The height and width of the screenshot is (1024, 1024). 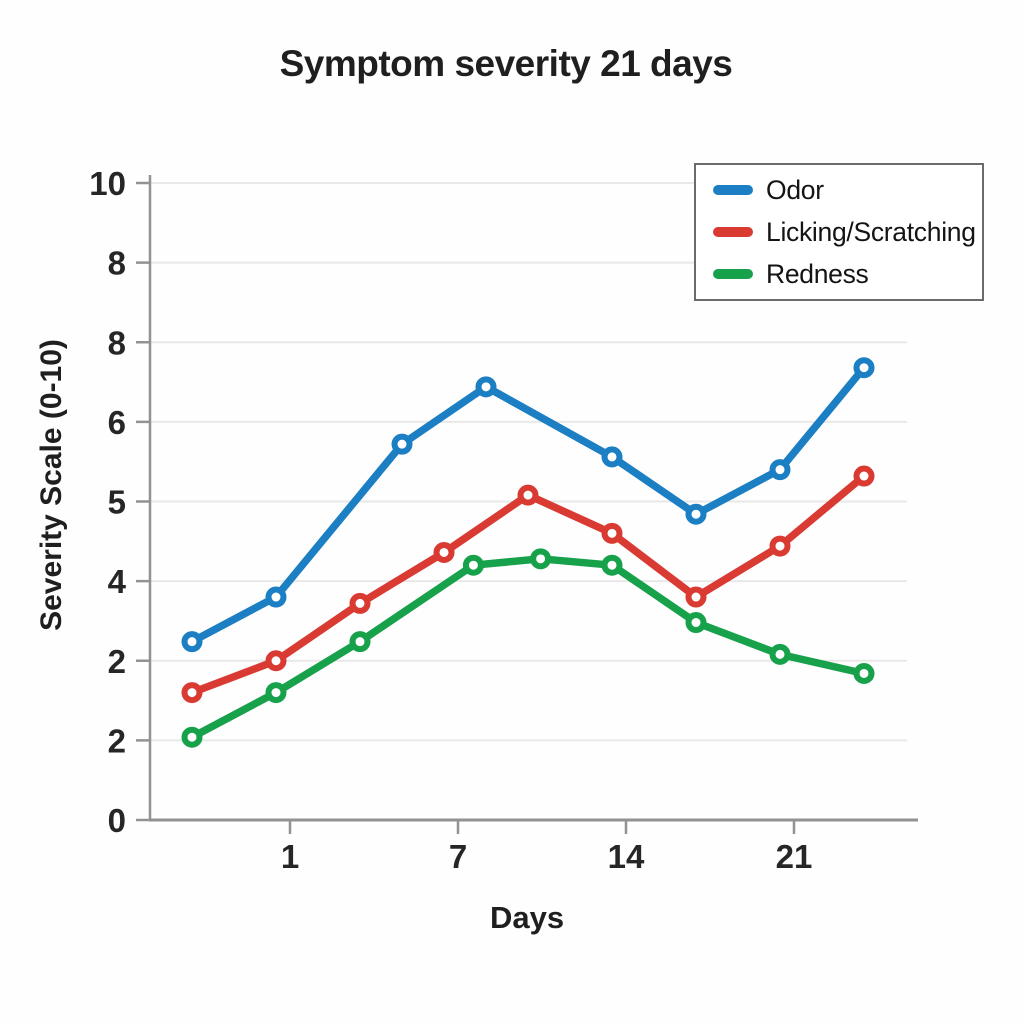 What do you see at coordinates (871, 231) in the screenshot?
I see `legend-label: Licking/Scratching` at bounding box center [871, 231].